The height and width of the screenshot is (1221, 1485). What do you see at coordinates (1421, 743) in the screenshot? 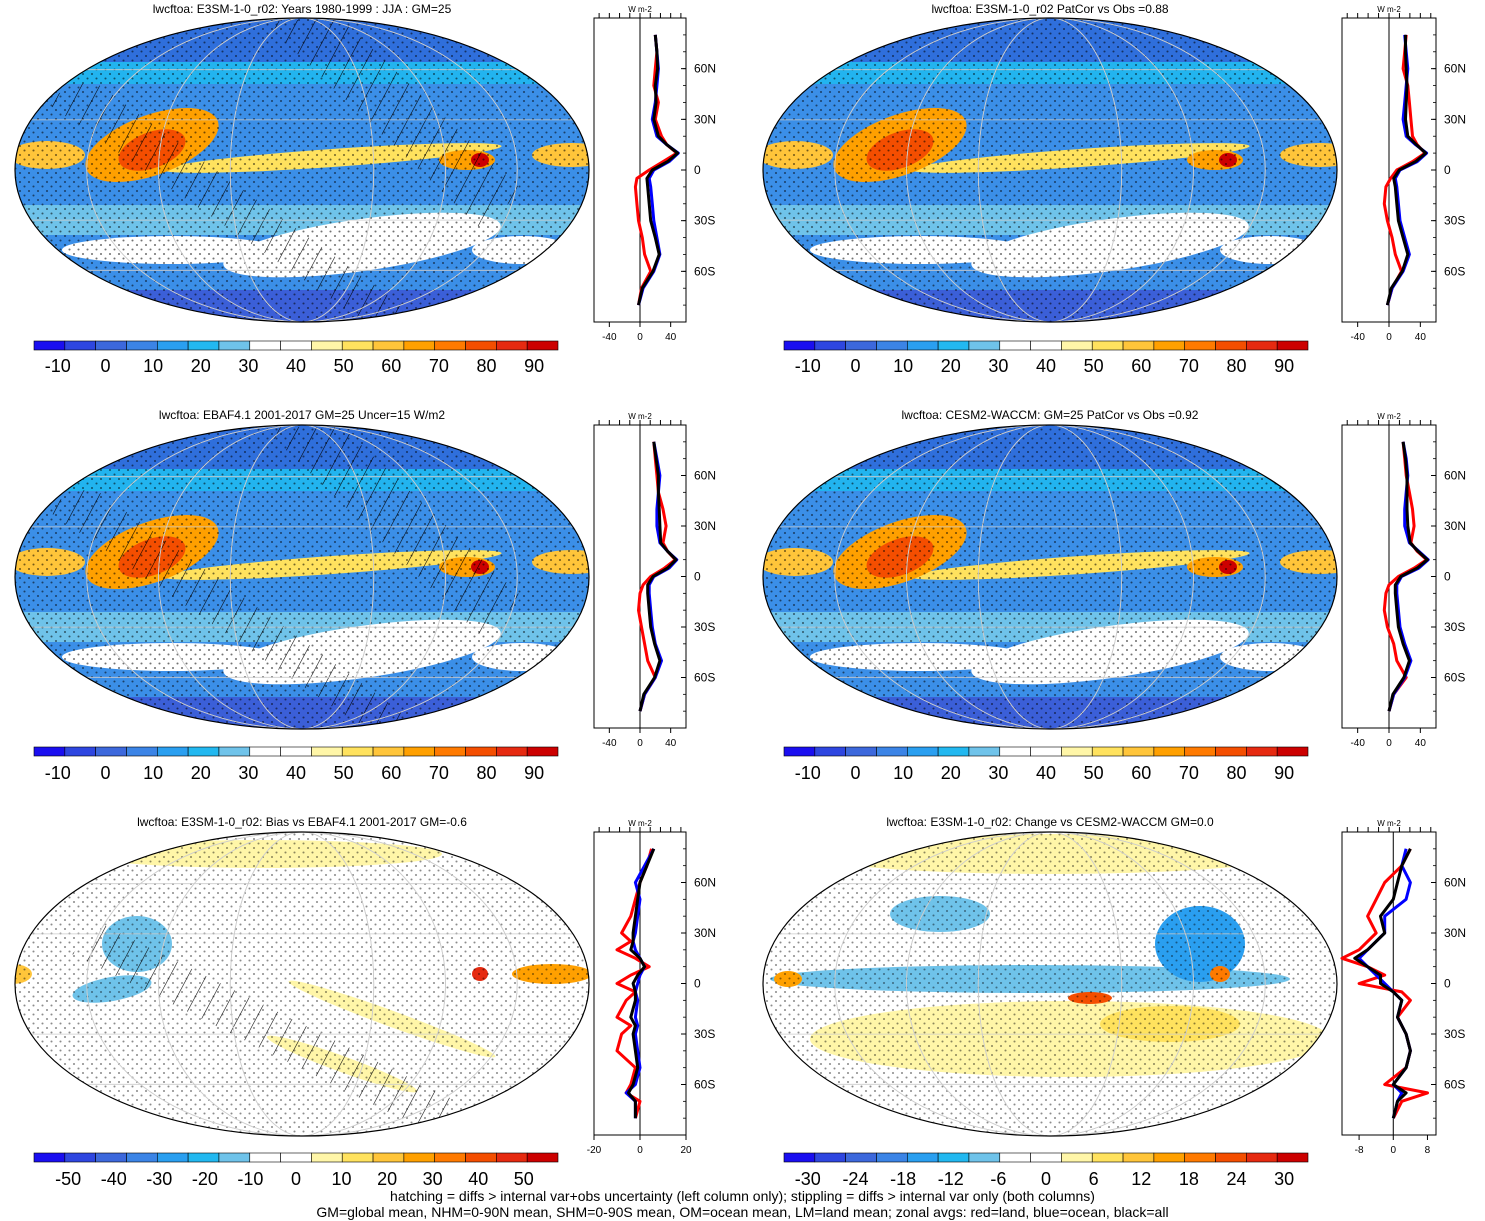
I see `zonal-x-tick-label: 40` at bounding box center [1421, 743].